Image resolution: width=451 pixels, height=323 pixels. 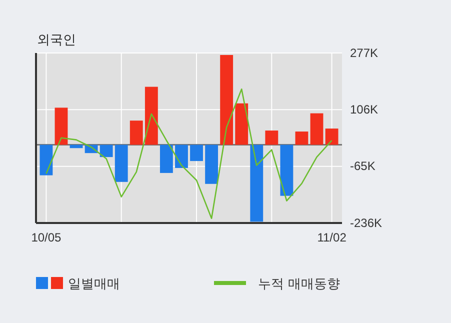 I want to click on y-tick-label: -236K, so click(x=366, y=223).